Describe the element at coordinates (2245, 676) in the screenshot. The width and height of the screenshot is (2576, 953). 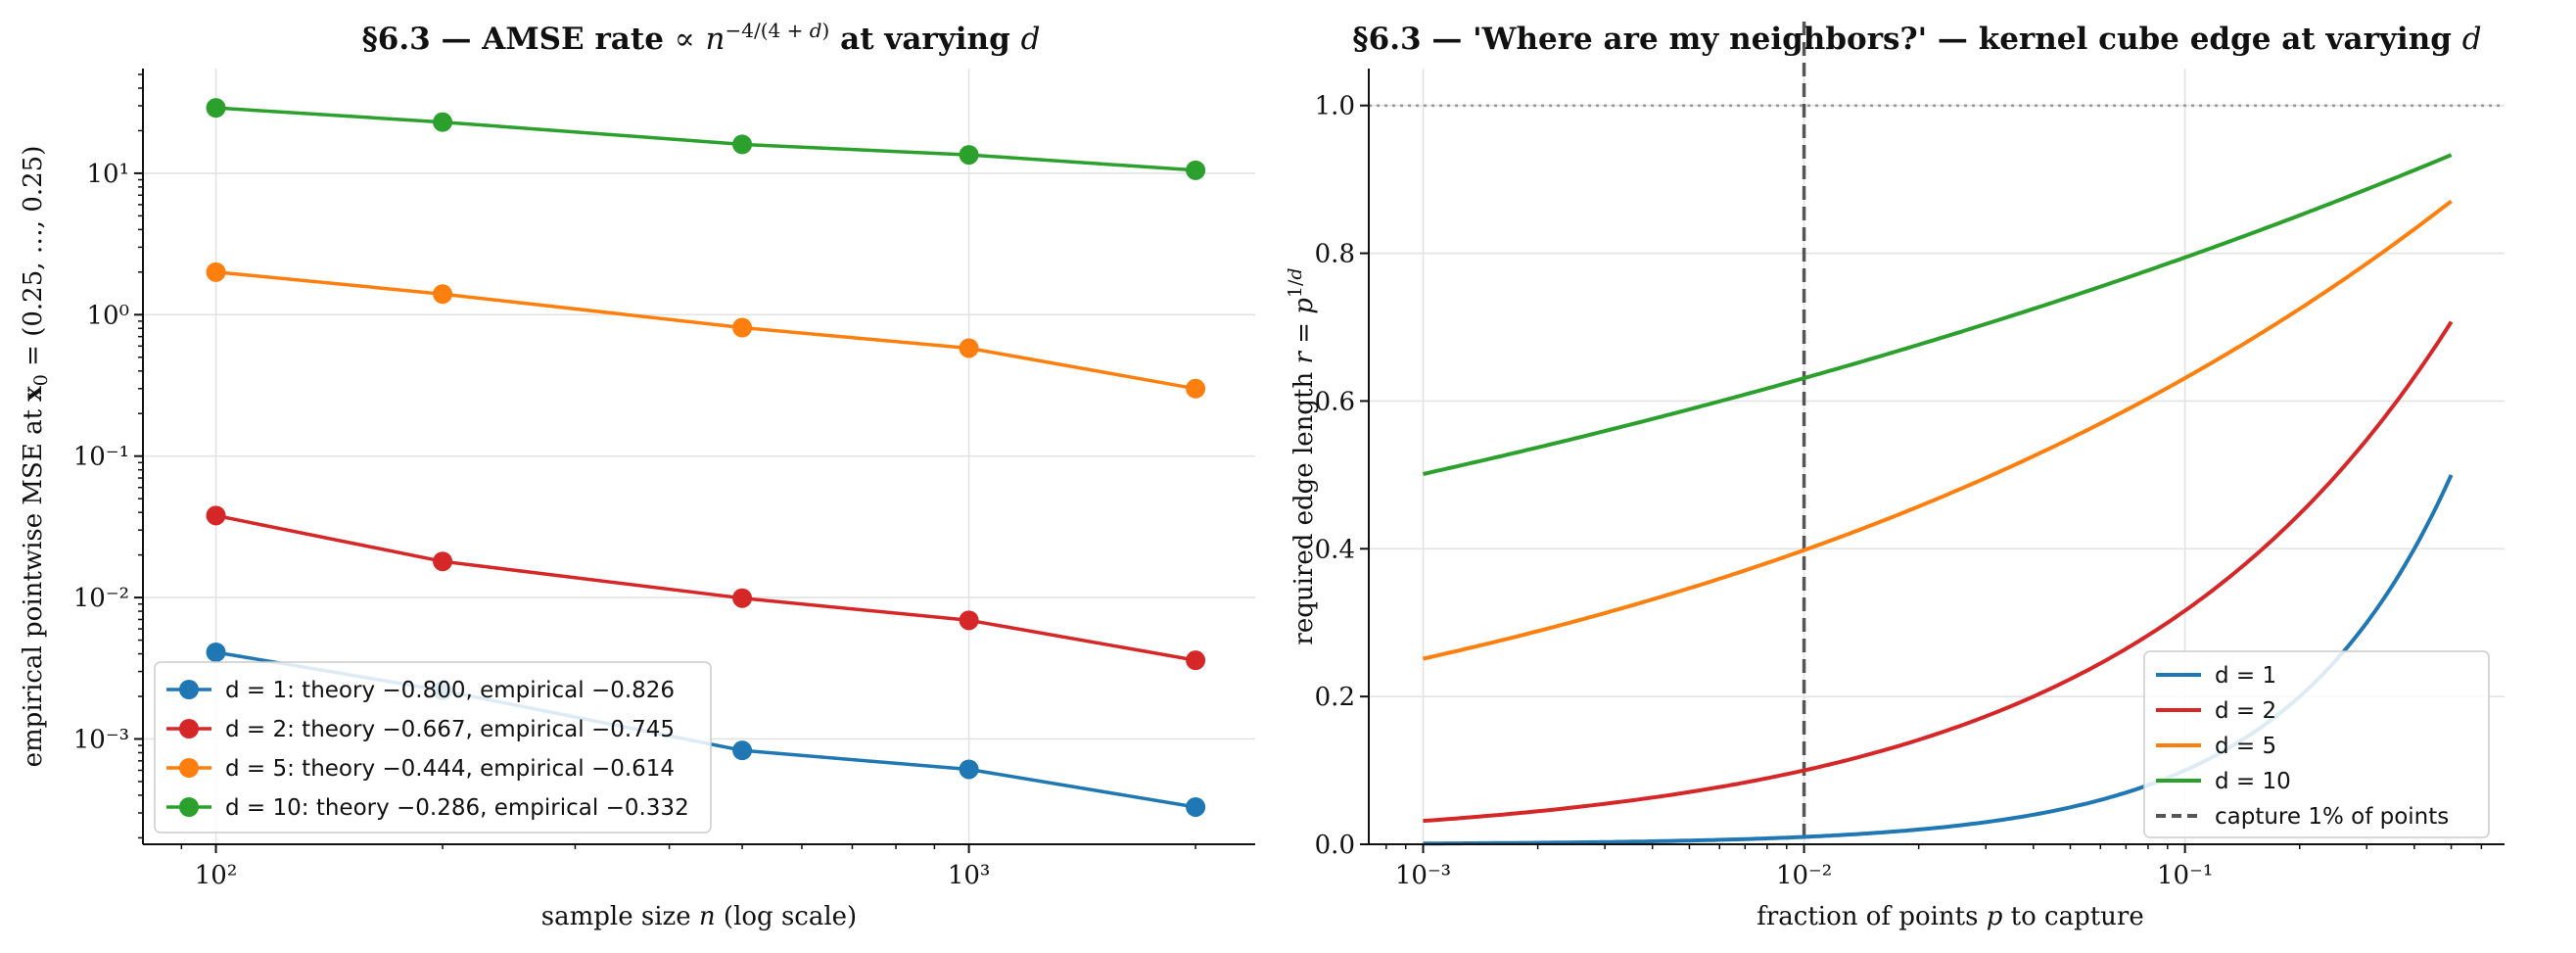
I see `right-legend-label: d = 1` at that location.